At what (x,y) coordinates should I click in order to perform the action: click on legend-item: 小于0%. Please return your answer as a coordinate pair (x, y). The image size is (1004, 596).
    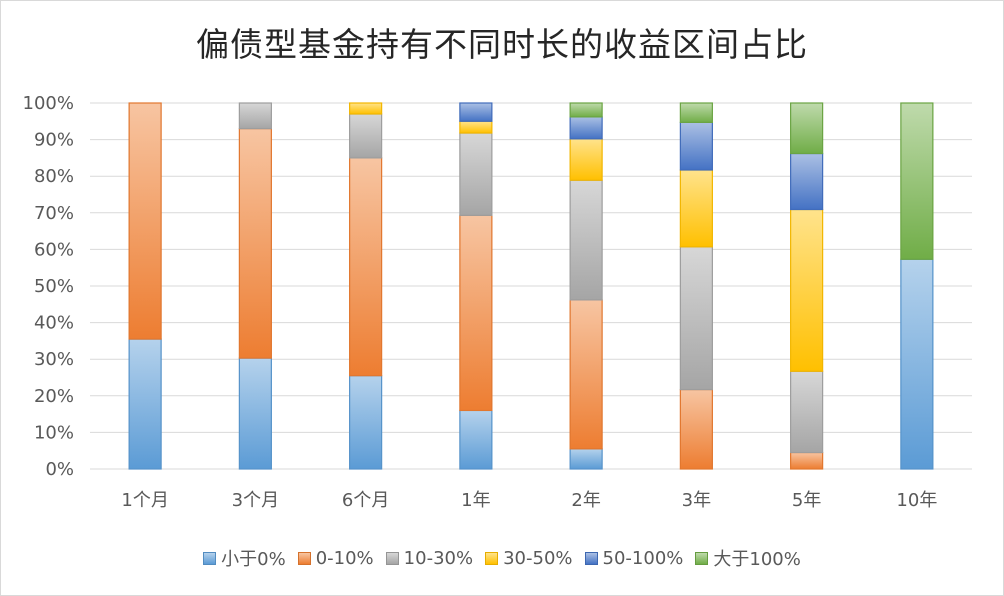
    Looking at the image, I should click on (244, 558).